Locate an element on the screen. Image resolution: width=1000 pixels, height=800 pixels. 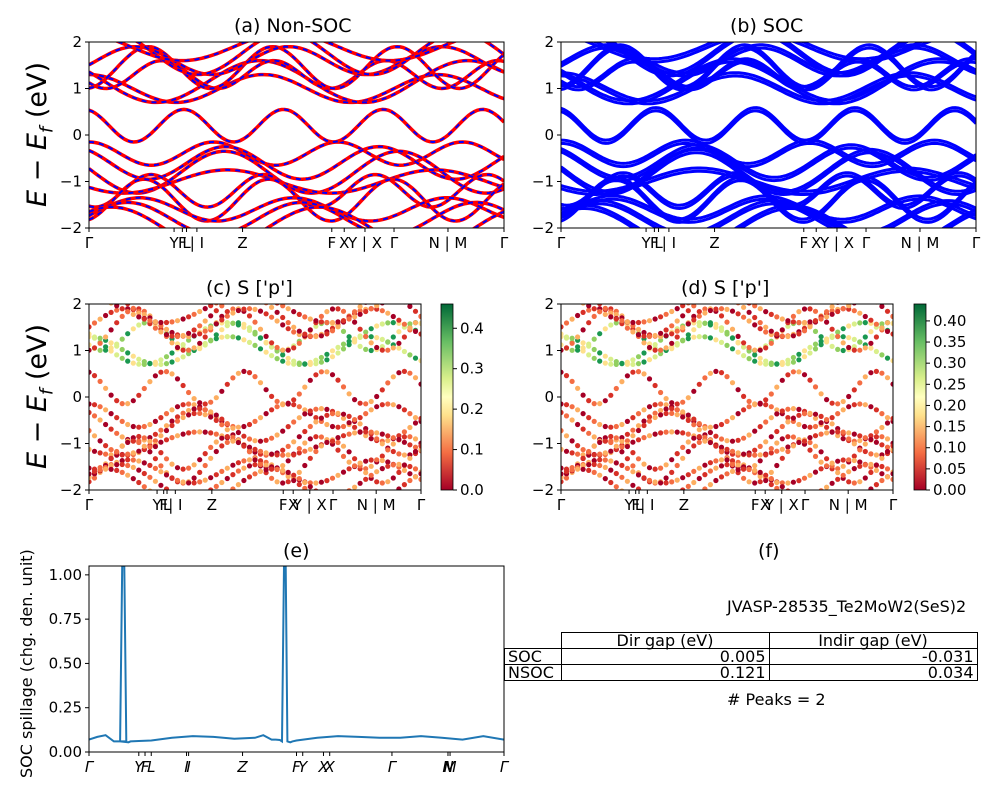
x-tick-label: N | M is located at coordinates (376, 505).